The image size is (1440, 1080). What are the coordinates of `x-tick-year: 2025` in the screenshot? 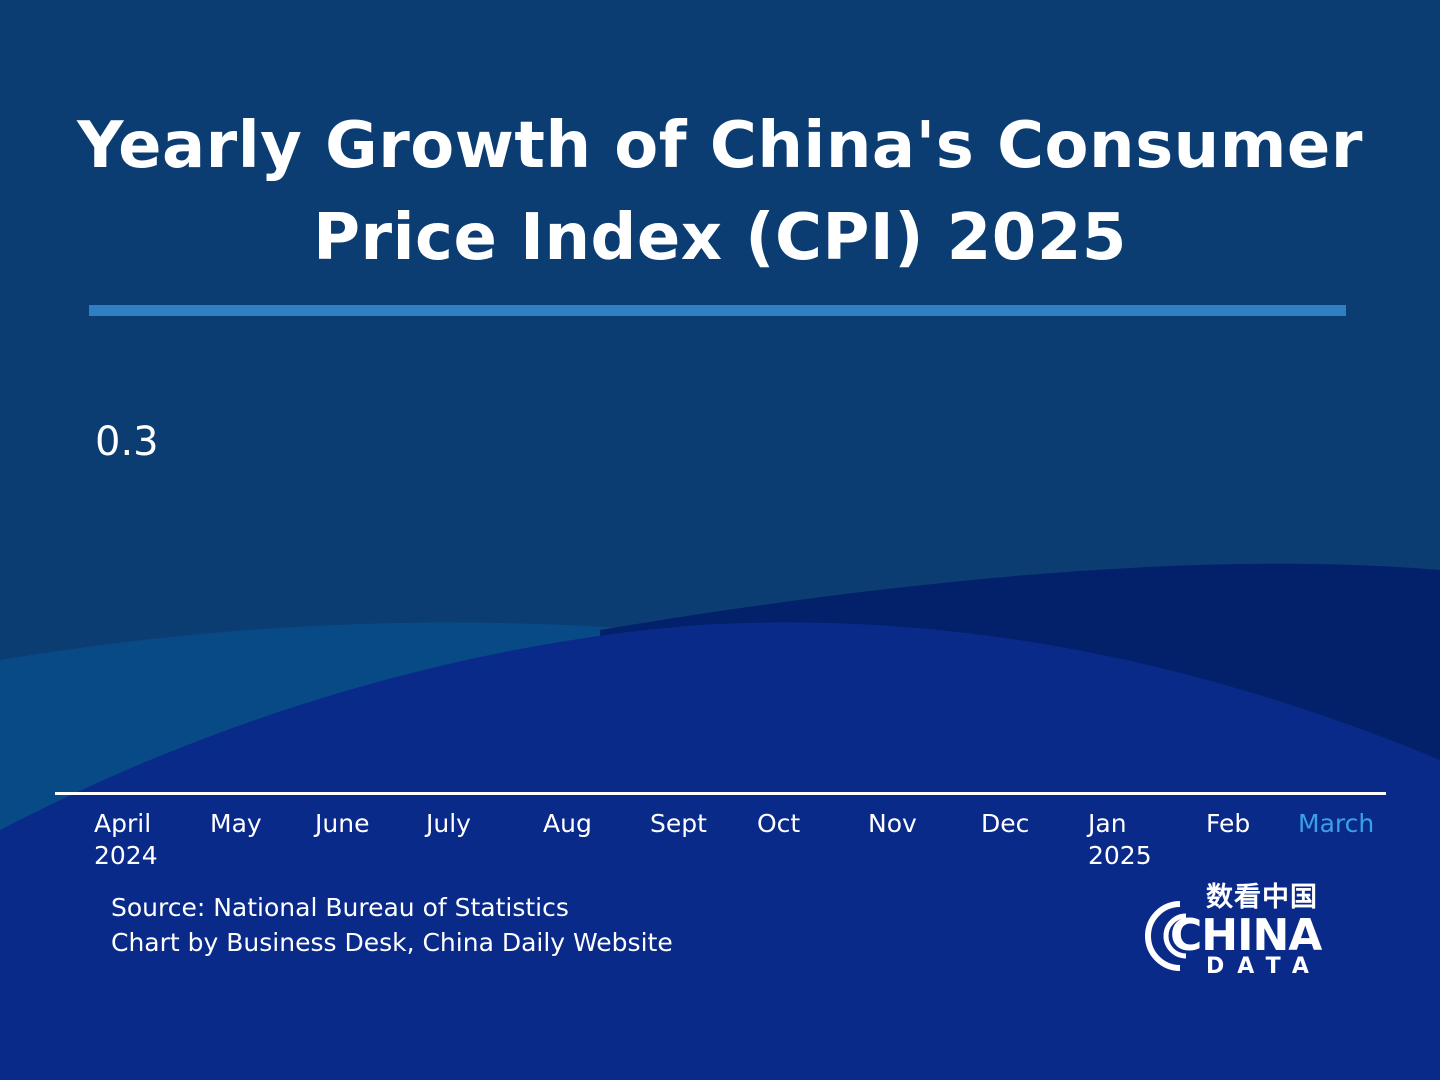 It's located at (1120, 855).